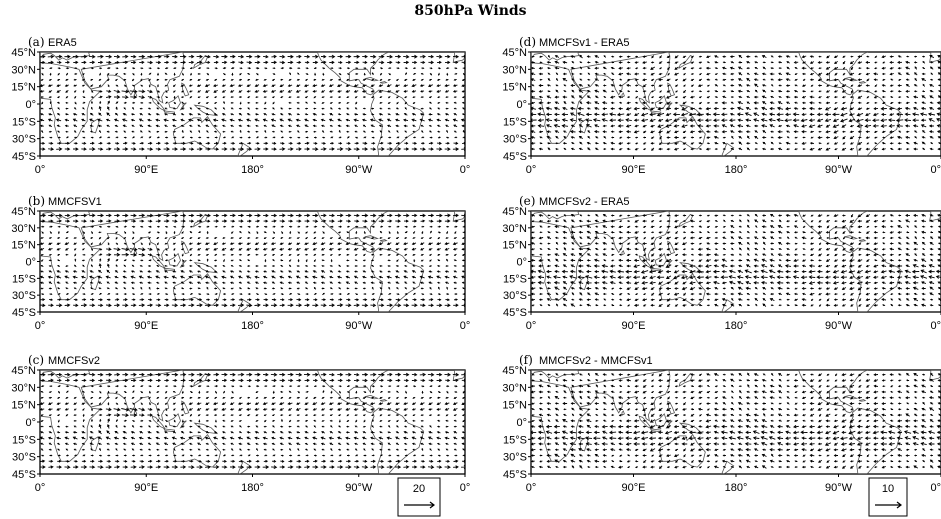 Image resolution: width=941 pixels, height=519 pixels. I want to click on y-tick-label: 45°S, so click(24, 313).